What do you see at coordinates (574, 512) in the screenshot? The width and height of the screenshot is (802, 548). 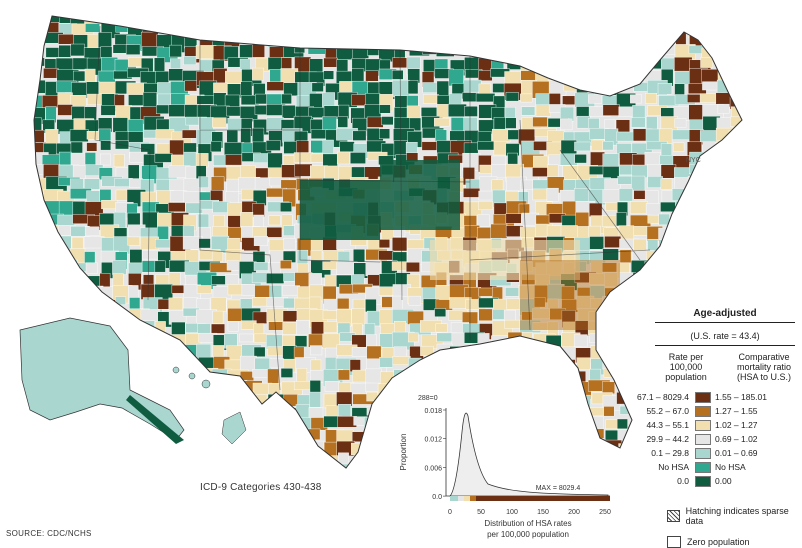 I see `hist-xtick-label: 200` at bounding box center [574, 512].